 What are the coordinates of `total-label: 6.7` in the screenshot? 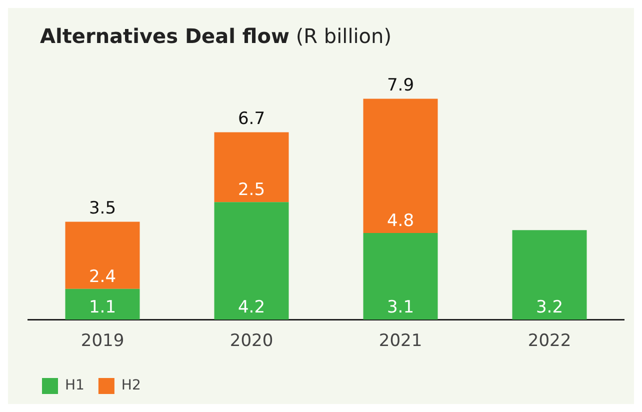 It's located at (252, 119).